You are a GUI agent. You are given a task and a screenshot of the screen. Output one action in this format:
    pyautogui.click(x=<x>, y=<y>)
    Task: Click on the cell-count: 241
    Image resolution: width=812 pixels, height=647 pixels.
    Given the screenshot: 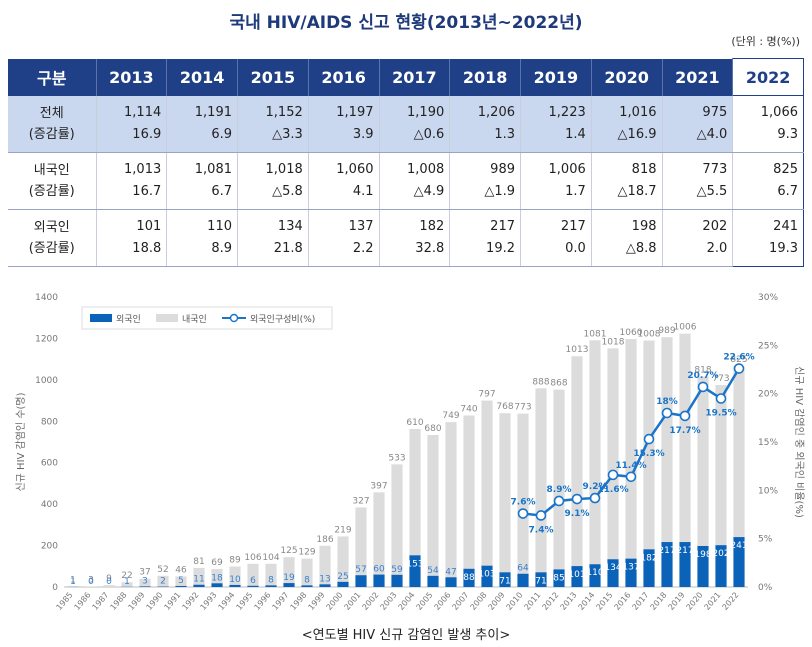 What is the action you would take?
    pyautogui.click(x=785, y=226)
    